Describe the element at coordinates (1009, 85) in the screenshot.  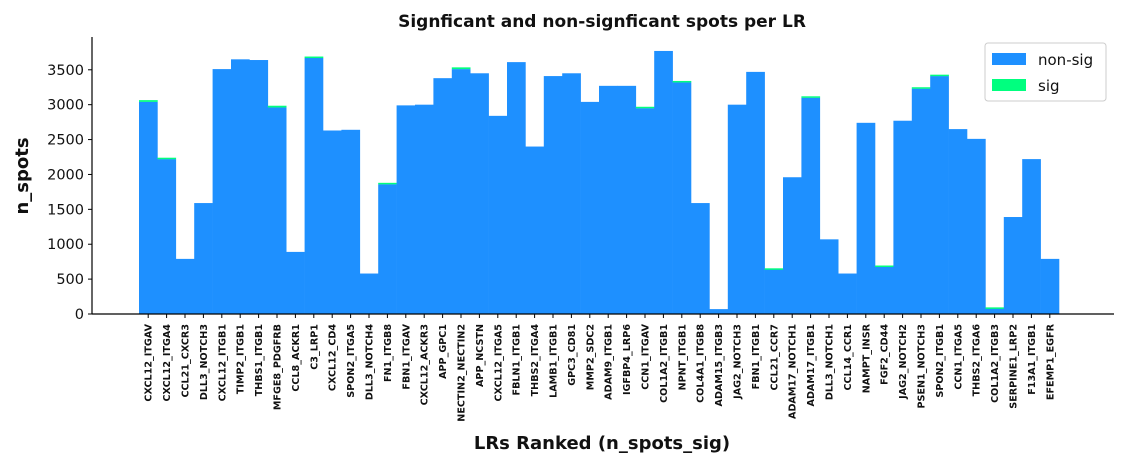
I see `legend-swatch-sig` at that location.